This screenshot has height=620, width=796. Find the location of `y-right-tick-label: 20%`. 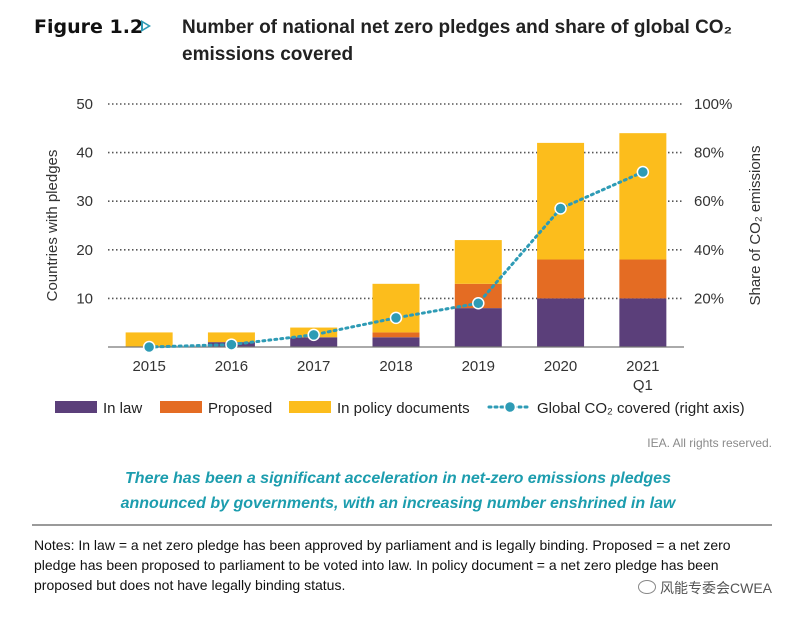

y-right-tick-label: 20% is located at coordinates (709, 298).